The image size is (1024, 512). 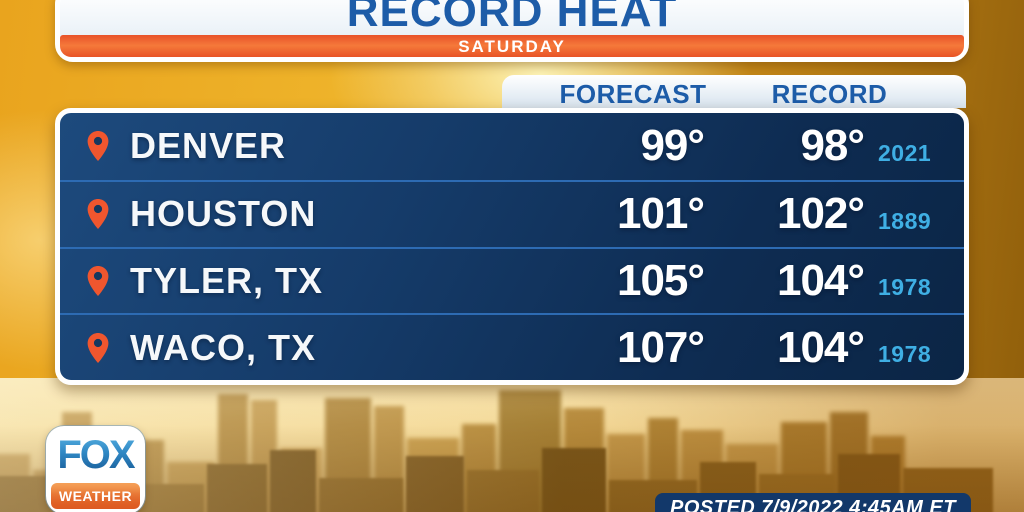 I want to click on day-banner: SATURDAY, so click(x=512, y=46).